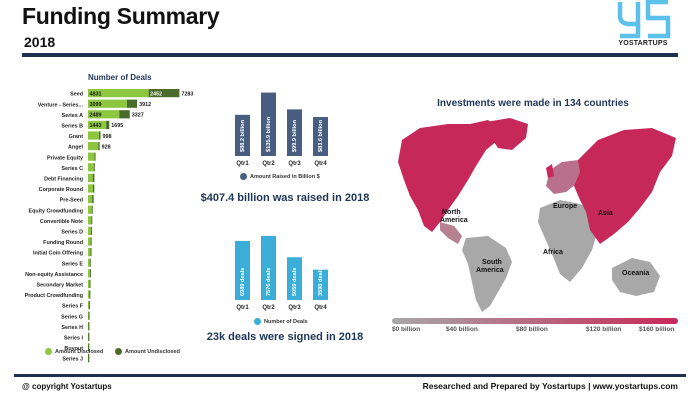 This screenshot has height=400, width=700. Describe the element at coordinates (147, 351) in the screenshot. I see `legend-undisclosed: Amount Undisclosed` at that location.